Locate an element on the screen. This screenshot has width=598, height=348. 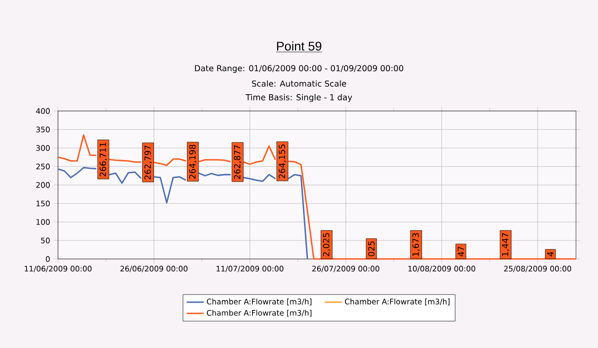
annotation: 262,877 is located at coordinates (238, 162).